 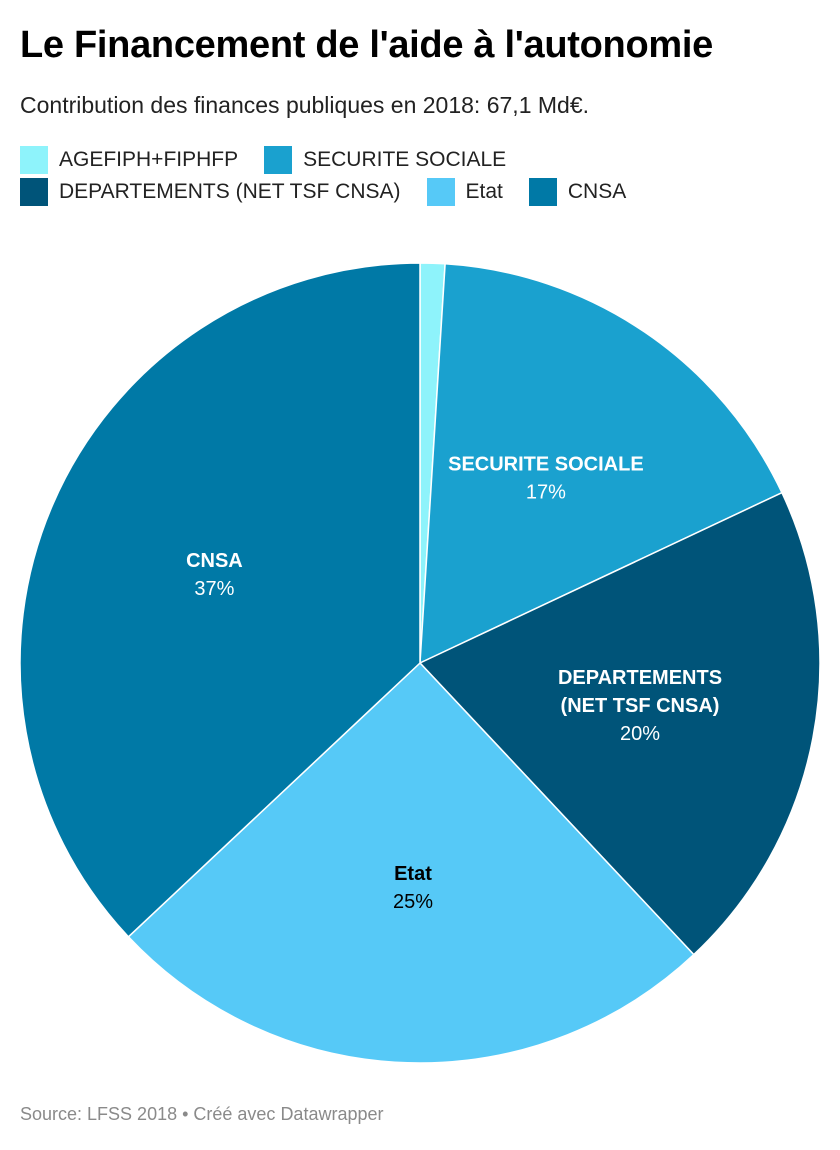 I want to click on slice-name-label: Etat, so click(x=413, y=874).